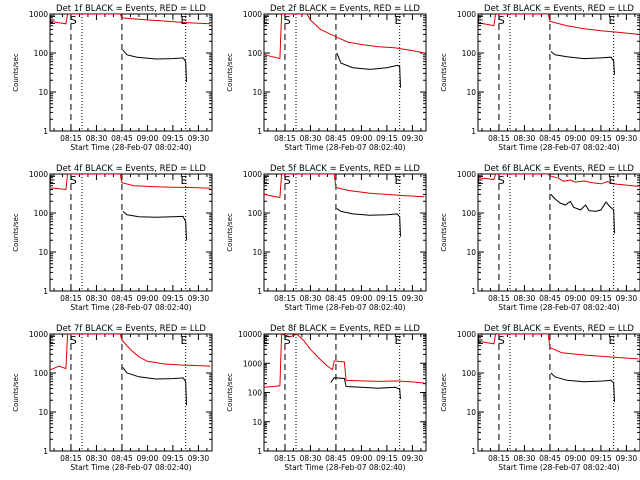  Describe the element at coordinates (131, 9) in the screenshot. I see `chart-title: Det 1f BLACK = Events, RED = LLD` at that location.